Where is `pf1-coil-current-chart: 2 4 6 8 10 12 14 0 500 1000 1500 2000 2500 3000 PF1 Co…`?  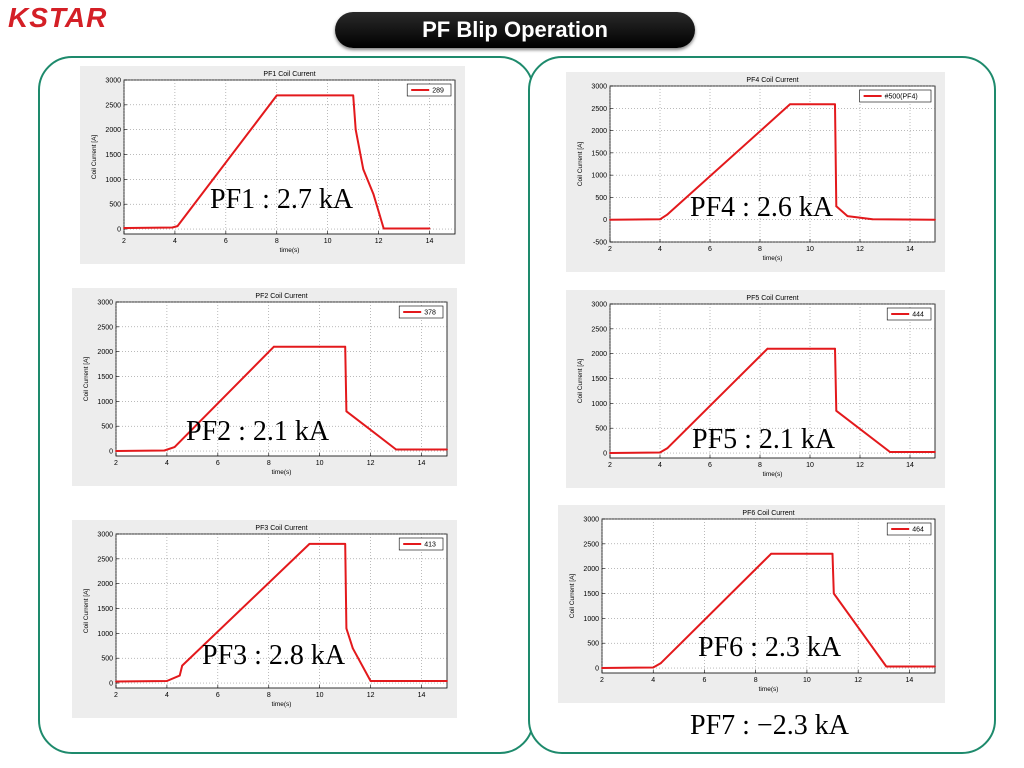 pf1-coil-current-chart: 2 4 6 8 10 12 14 0 500 1000 1500 2000 2500 3000 PF1 Co… is located at coordinates (272, 165).